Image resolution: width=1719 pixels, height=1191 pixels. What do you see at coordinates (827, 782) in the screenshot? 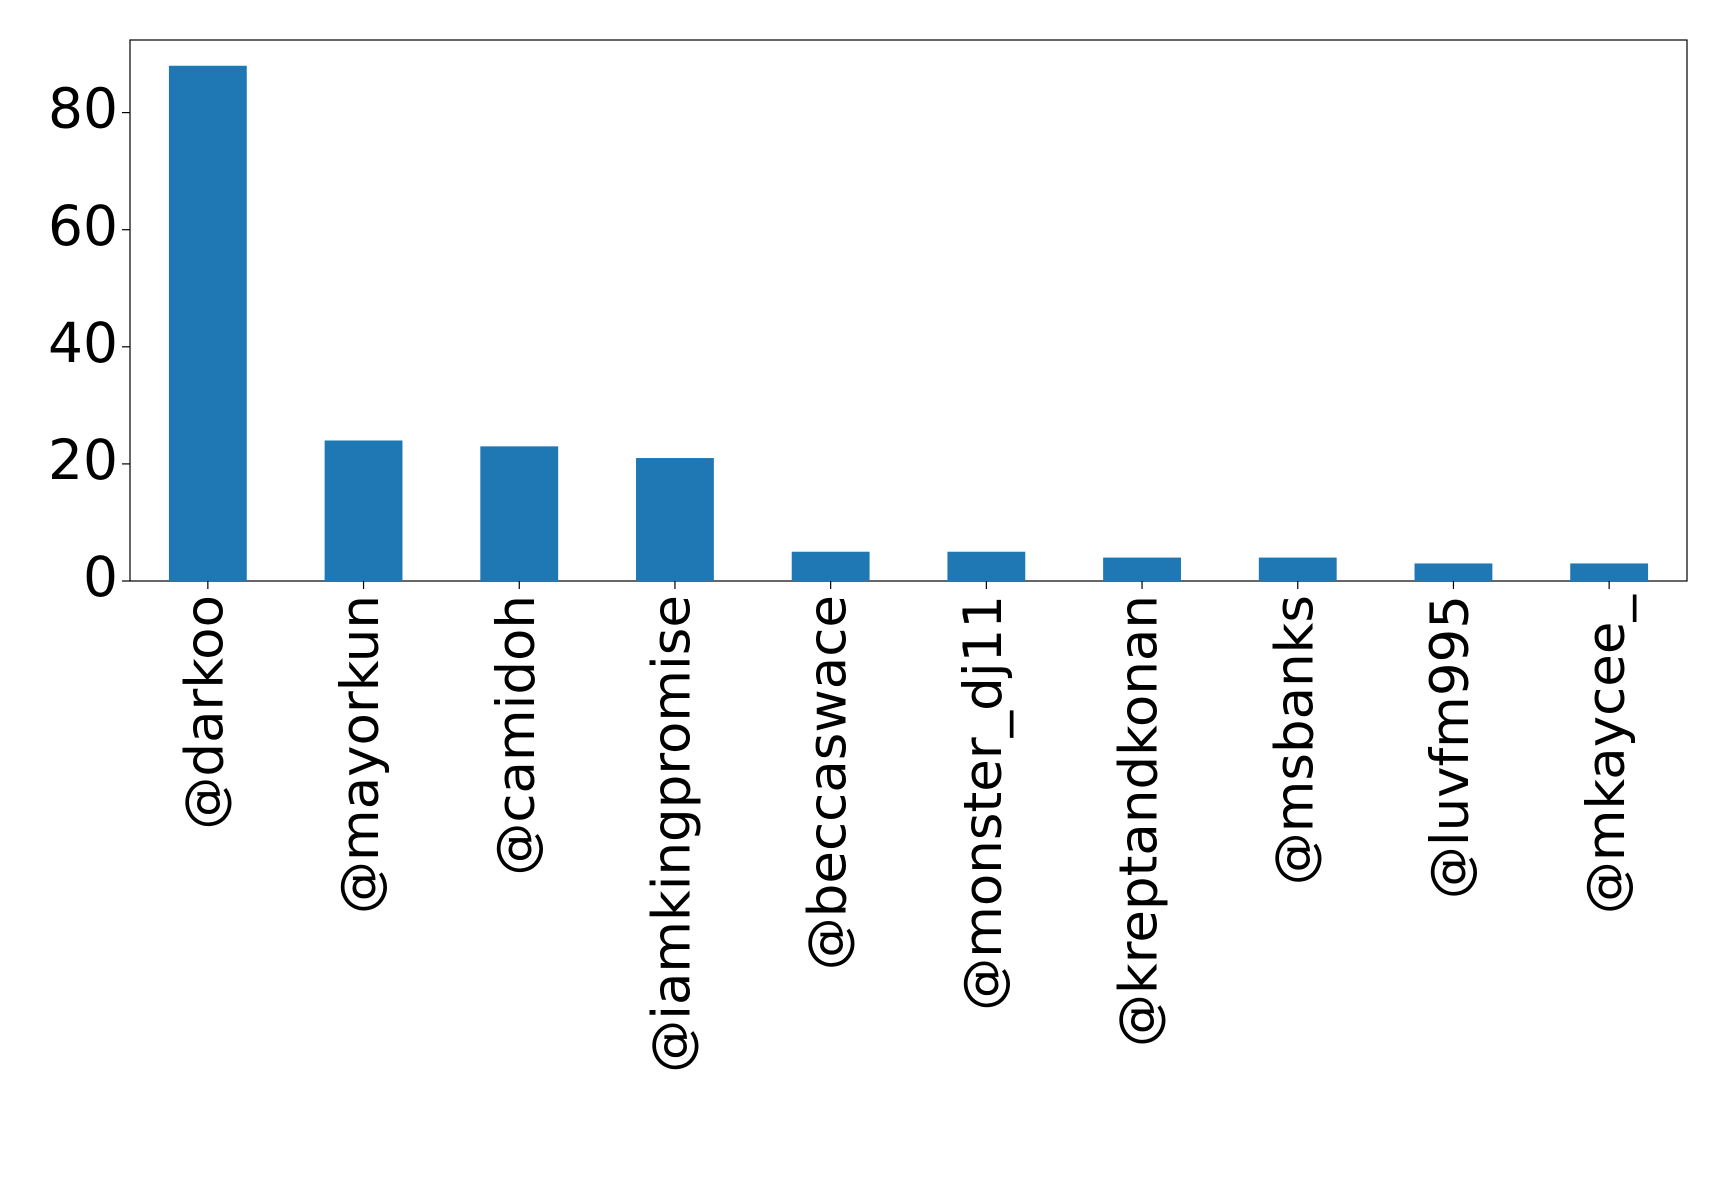
I see `x-tick-label: @beccaswace` at bounding box center [827, 782].